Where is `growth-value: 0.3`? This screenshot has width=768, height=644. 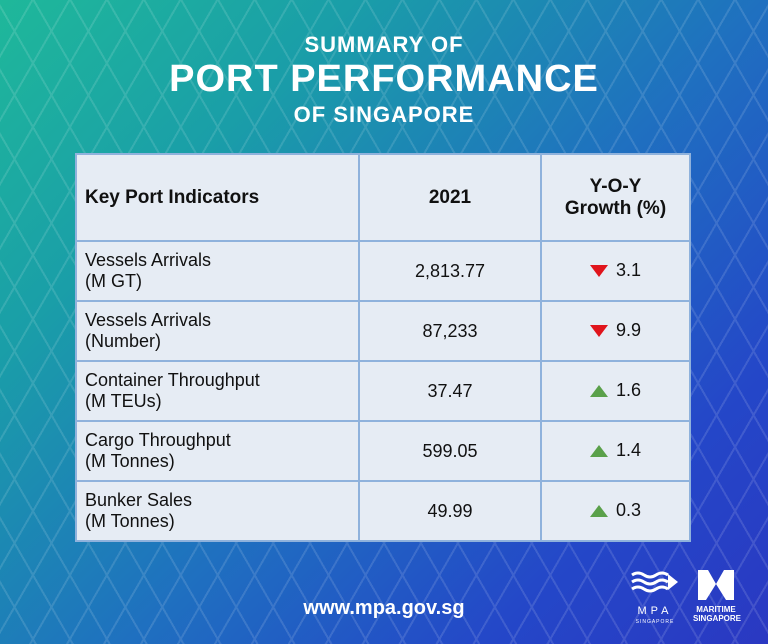
growth-value: 0.3 is located at coordinates (628, 510).